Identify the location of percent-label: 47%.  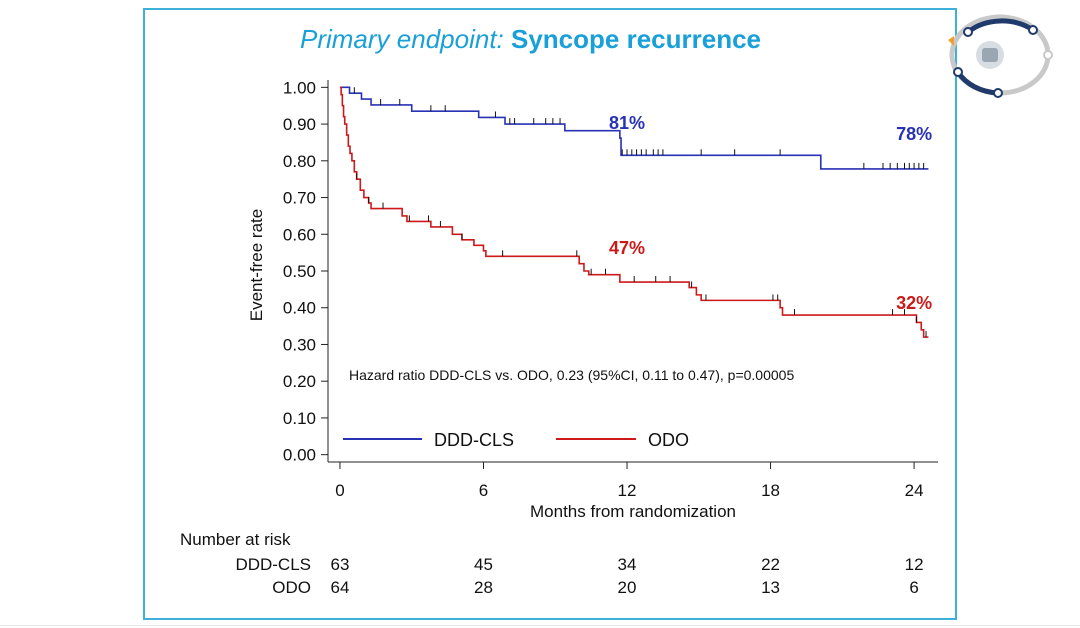
(627, 248).